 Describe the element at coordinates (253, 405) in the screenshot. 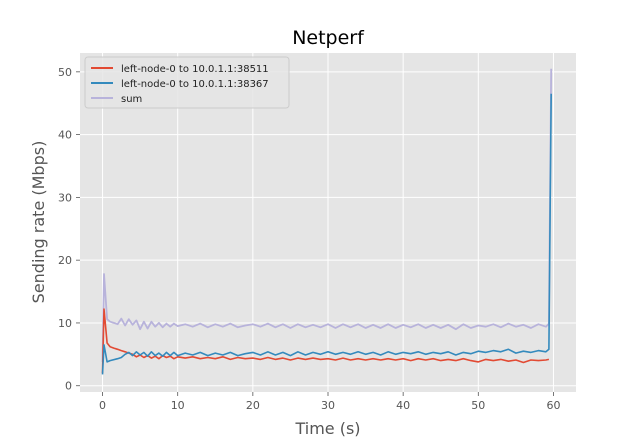

I see `x-tick-label: 20` at that location.